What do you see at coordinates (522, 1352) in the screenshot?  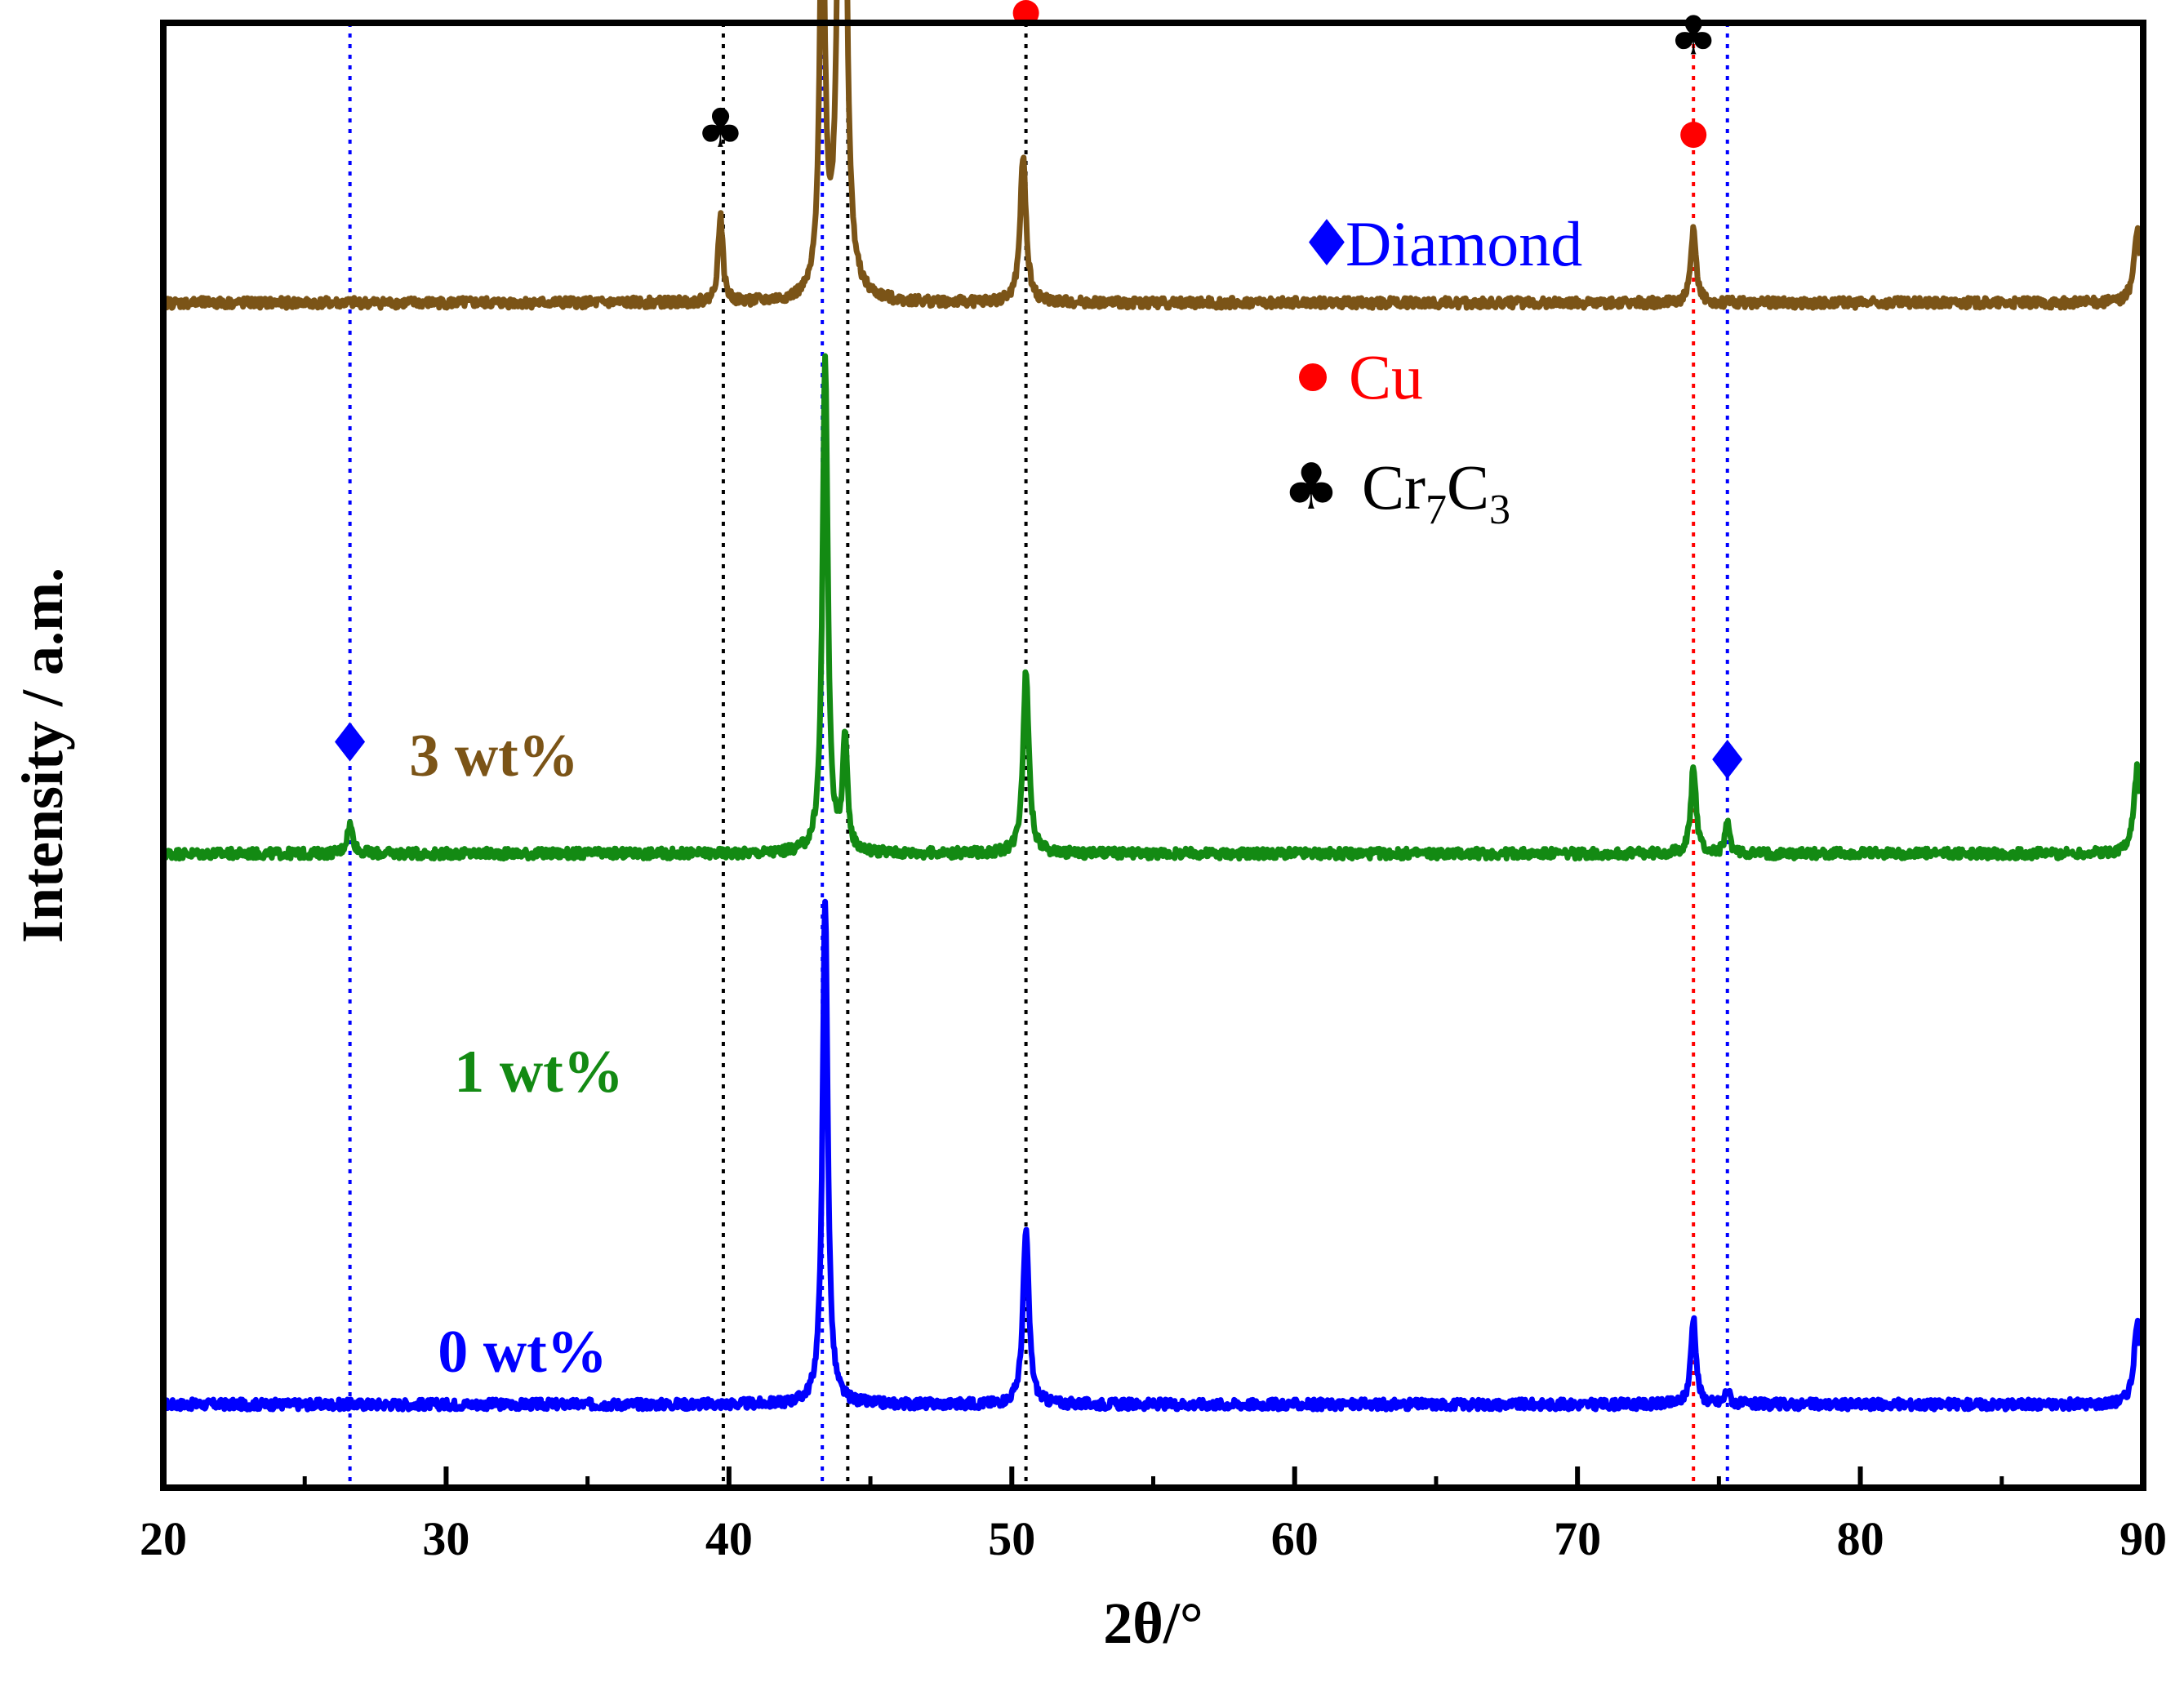 I see `series-label: 0 wt%` at bounding box center [522, 1352].